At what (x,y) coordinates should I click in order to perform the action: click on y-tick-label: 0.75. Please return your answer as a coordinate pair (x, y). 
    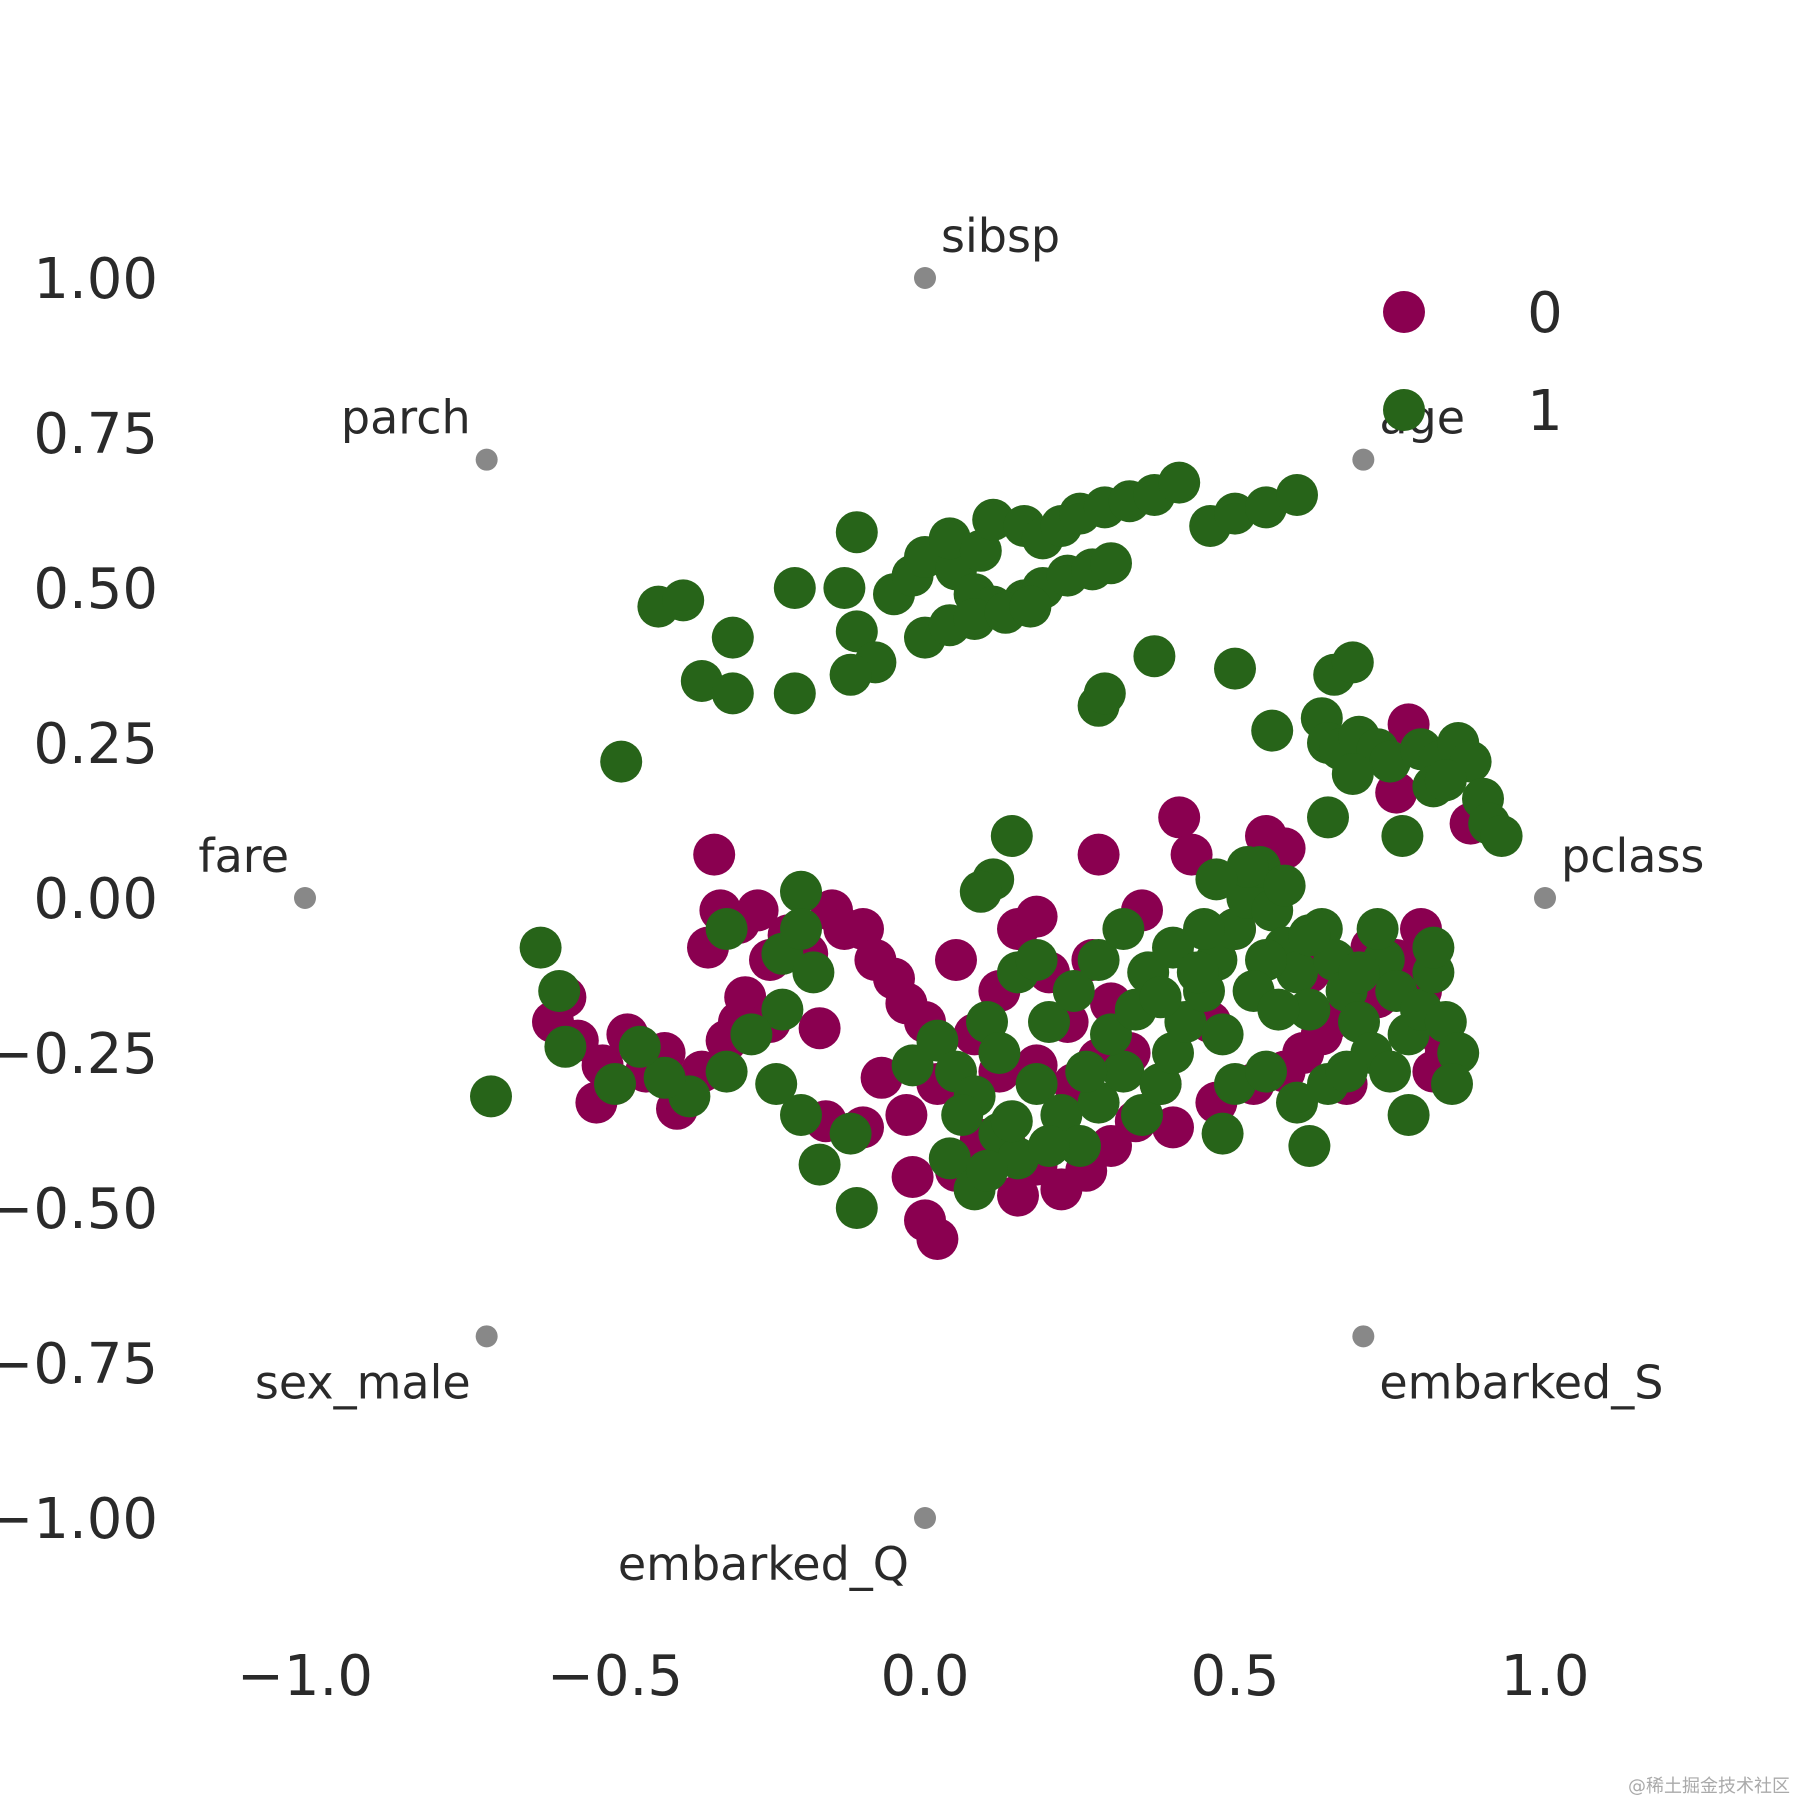
    Looking at the image, I should click on (95, 434).